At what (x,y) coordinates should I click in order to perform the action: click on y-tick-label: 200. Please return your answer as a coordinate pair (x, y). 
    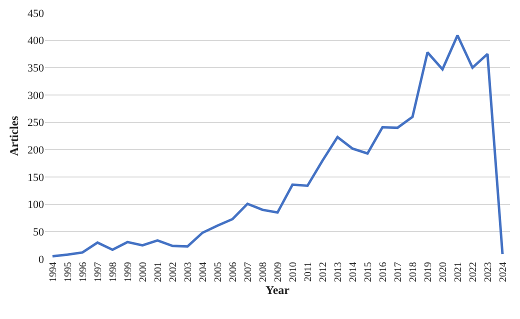
    Looking at the image, I should click on (36, 150).